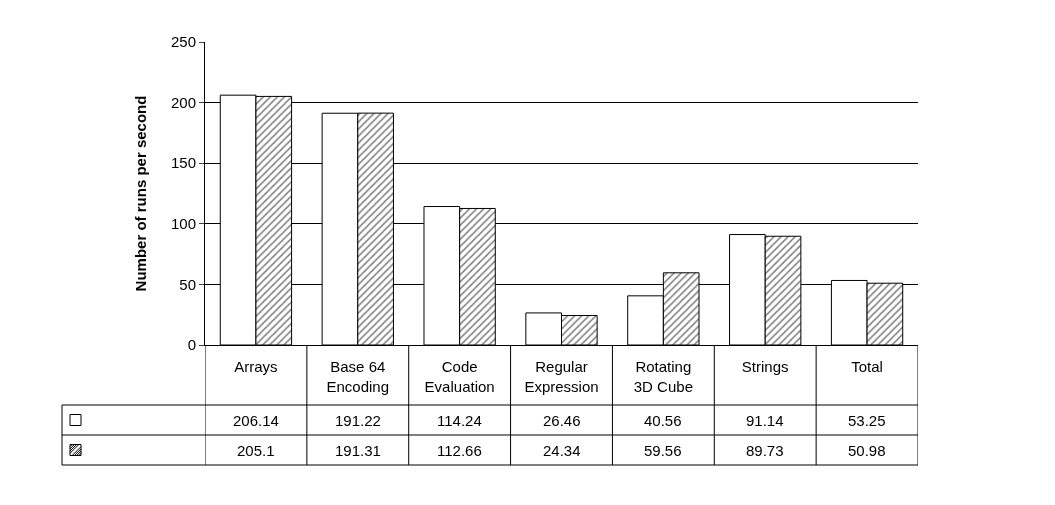 Image resolution: width=1055 pixels, height=505 pixels. What do you see at coordinates (459, 420) in the screenshot?
I see `data-label: 114.24` at bounding box center [459, 420].